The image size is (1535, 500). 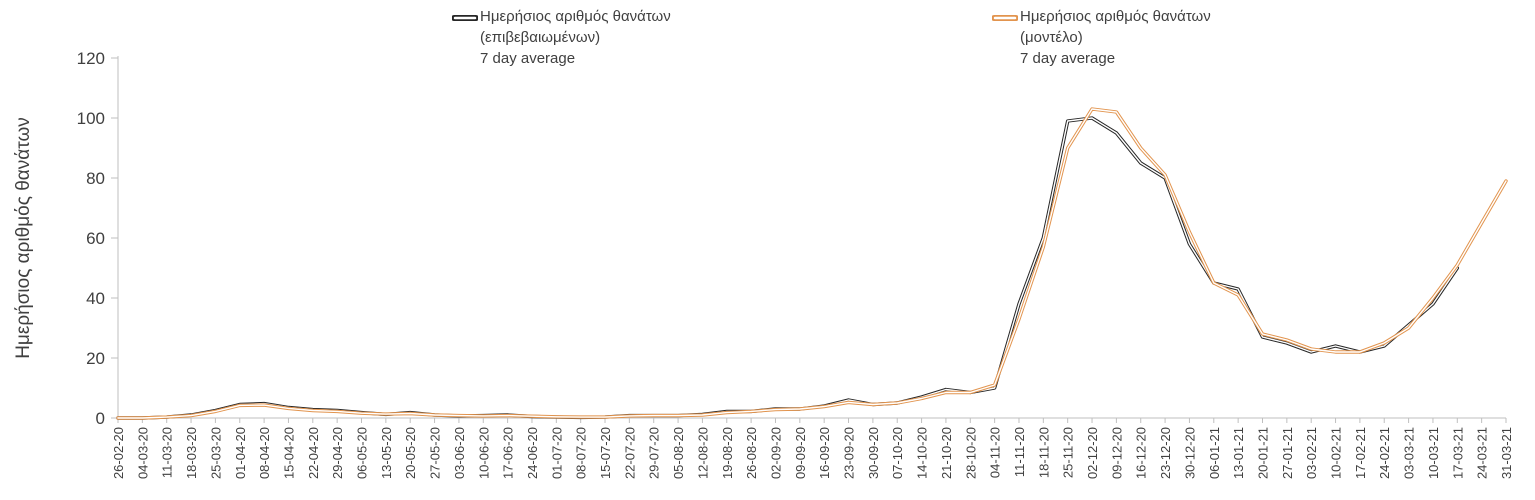 What do you see at coordinates (751, 453) in the screenshot?
I see `x-tick-label: 26-08-20` at bounding box center [751, 453].